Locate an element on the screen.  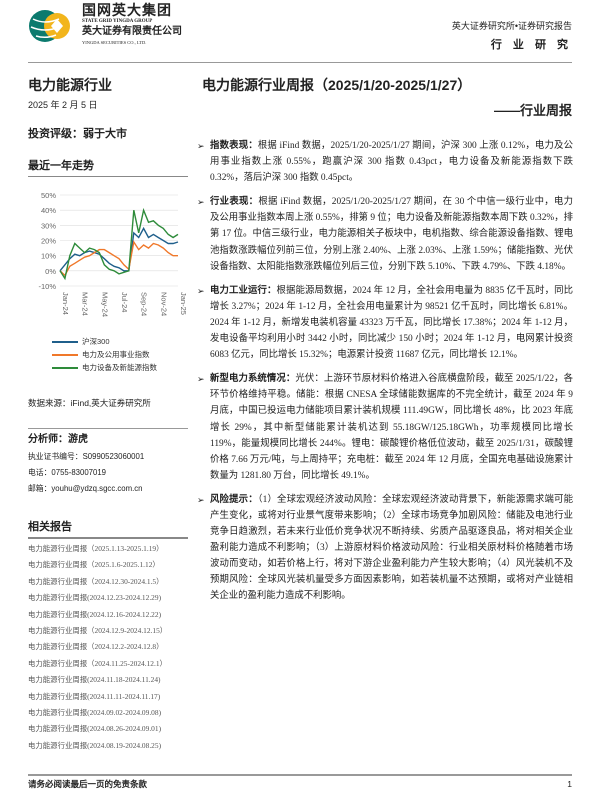
bullet-heading: 行业表现： is located at coordinates (234, 202).